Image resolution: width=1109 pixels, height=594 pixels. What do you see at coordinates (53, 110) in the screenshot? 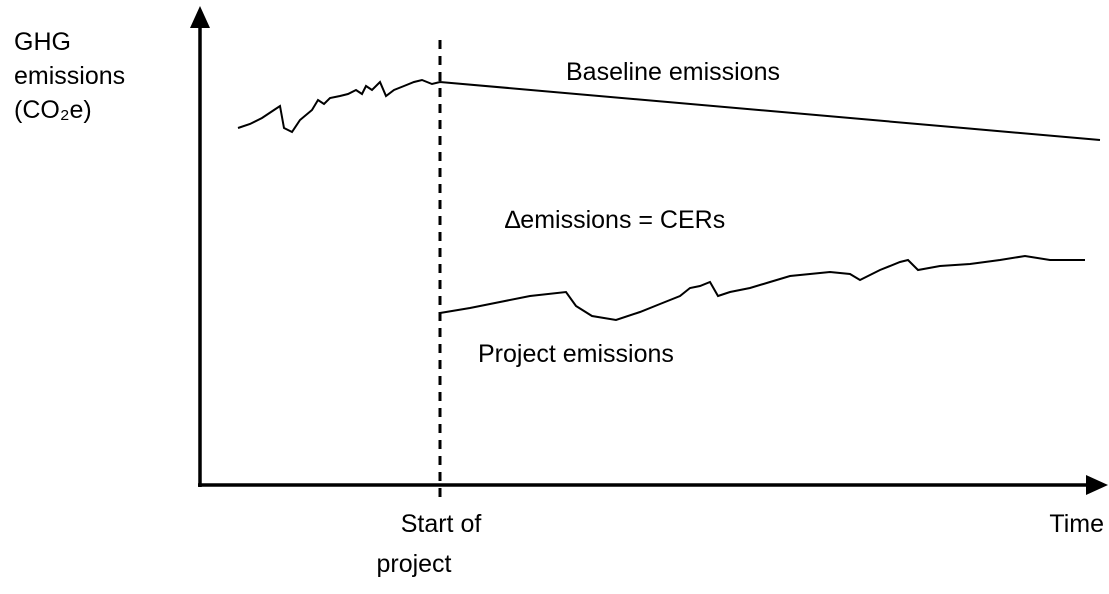
I see `y-label: (CO₂e)` at bounding box center [53, 110].